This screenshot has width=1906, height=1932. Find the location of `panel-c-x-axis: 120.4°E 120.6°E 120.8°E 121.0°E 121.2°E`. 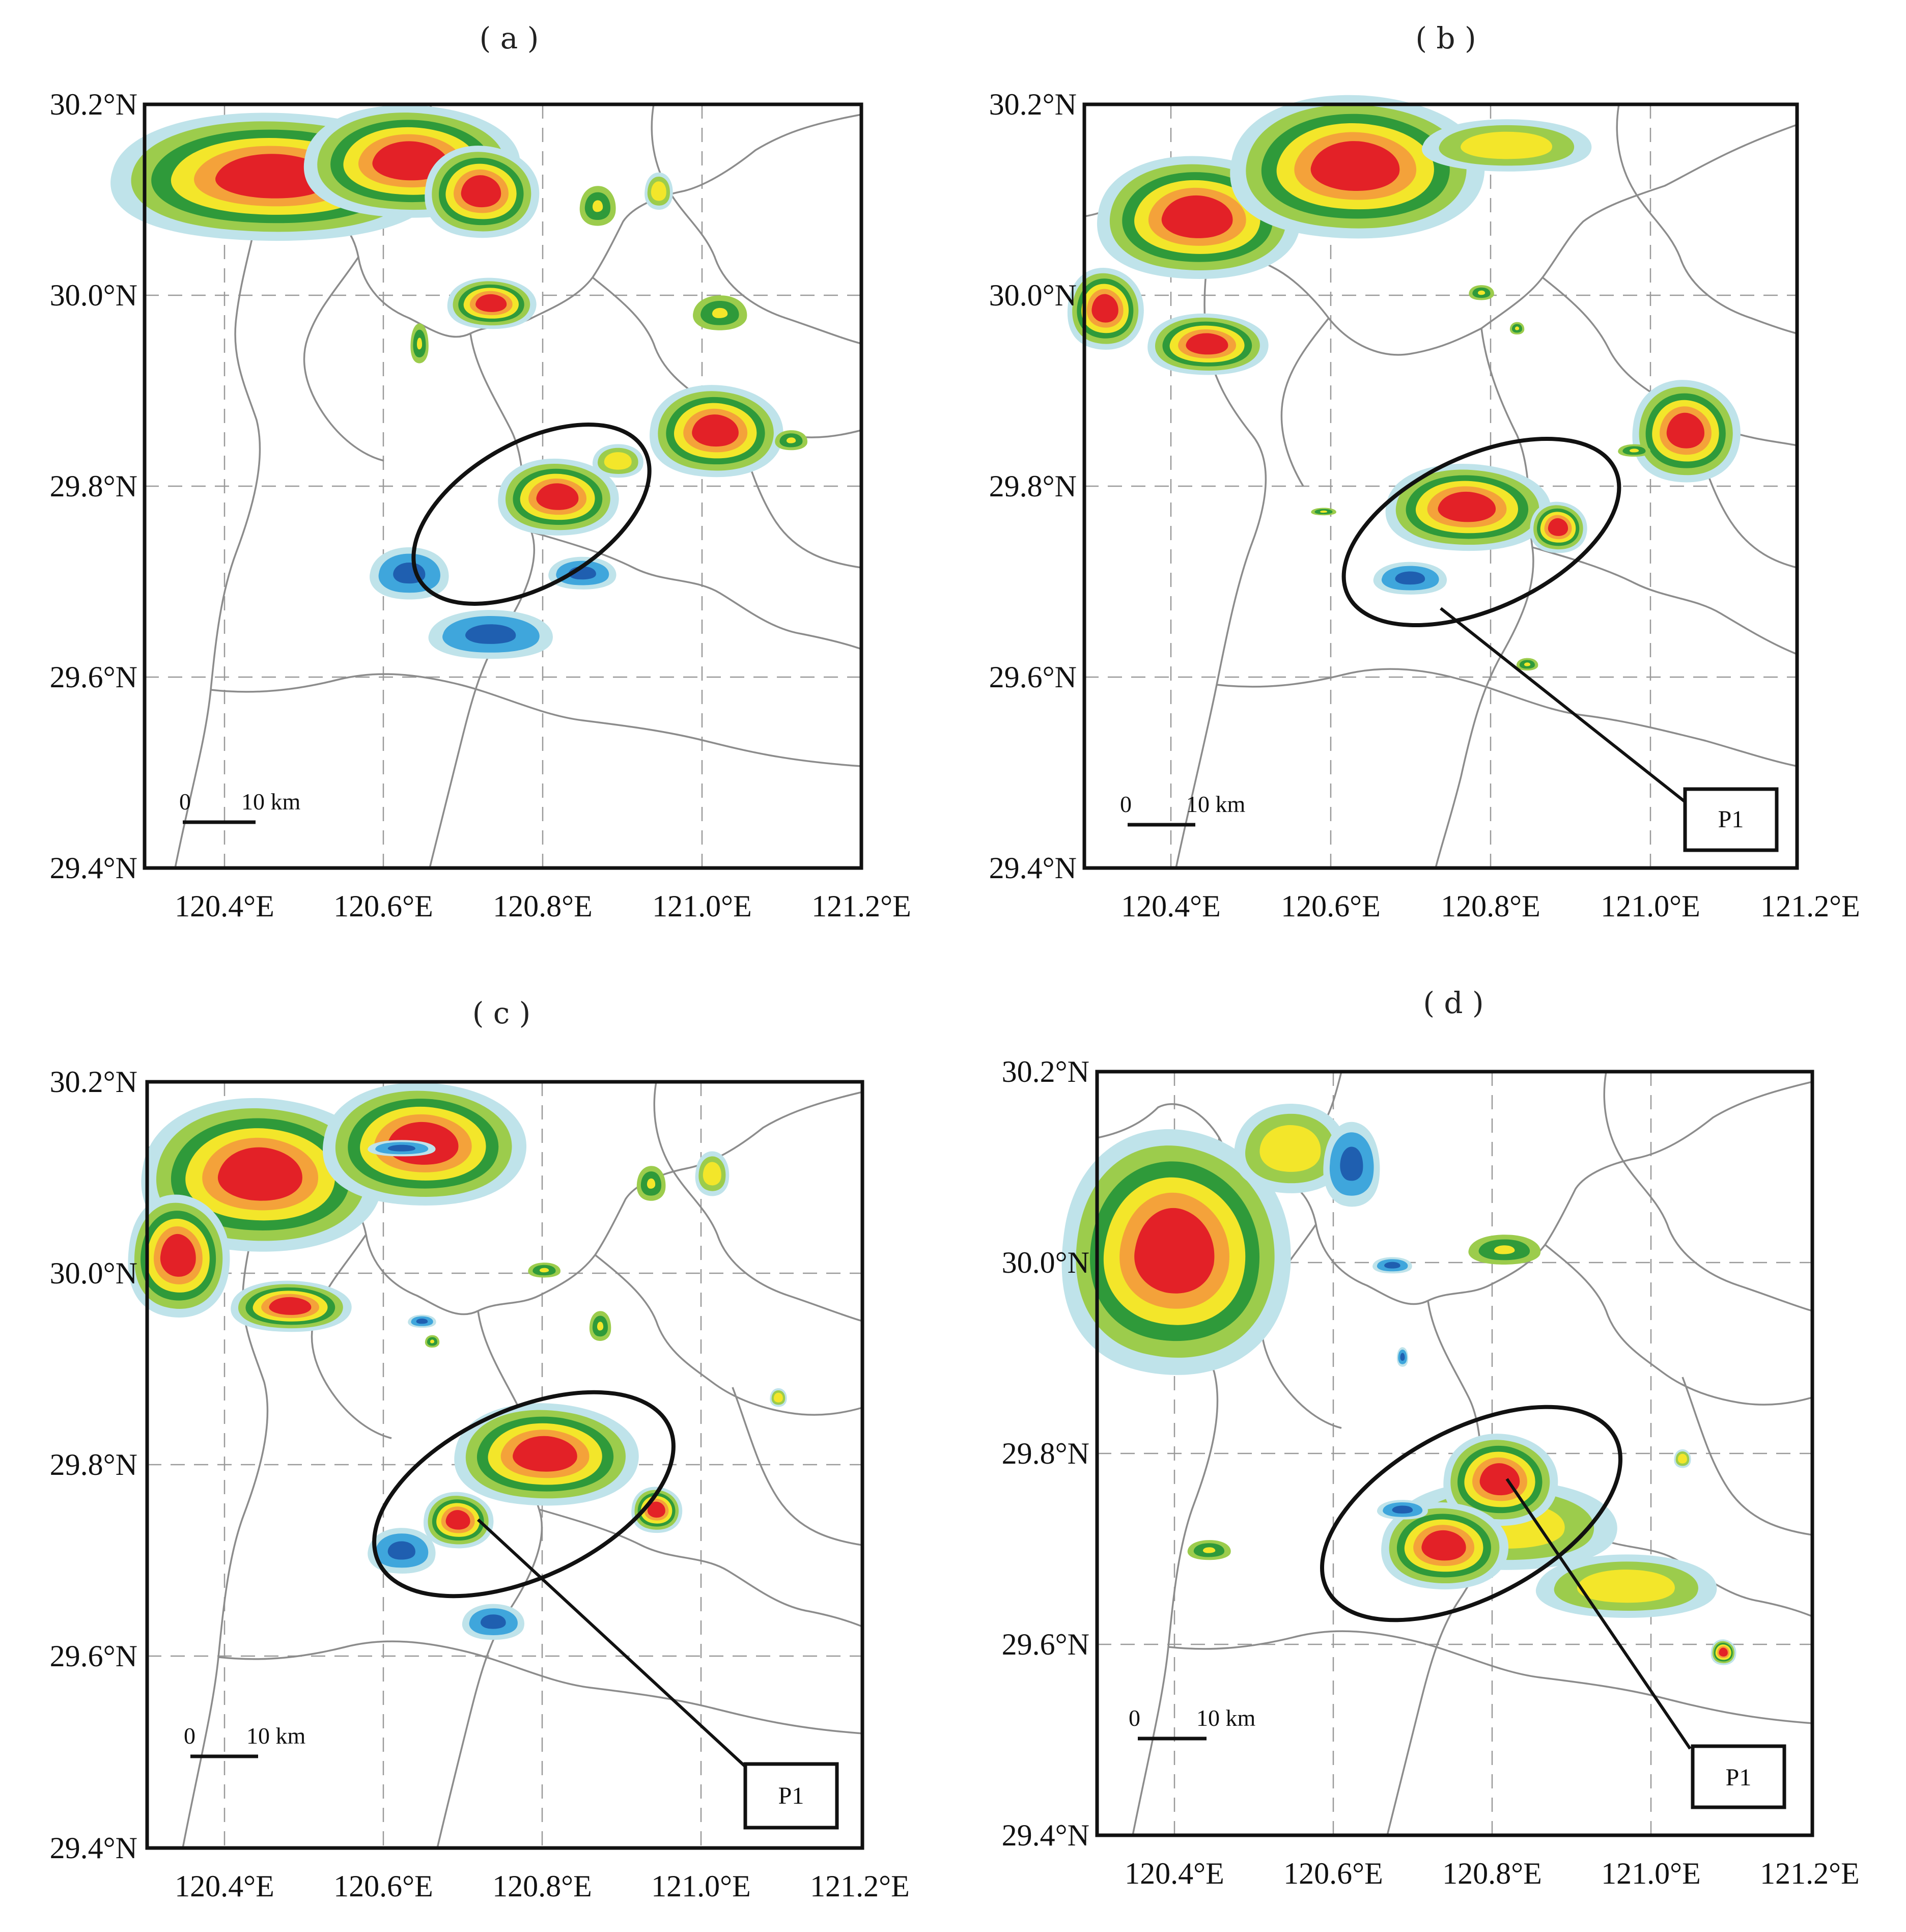

panel-c-x-axis: 120.4°E 120.6°E 120.8°E 121.0°E 121.2°E is located at coordinates (542, 1886).